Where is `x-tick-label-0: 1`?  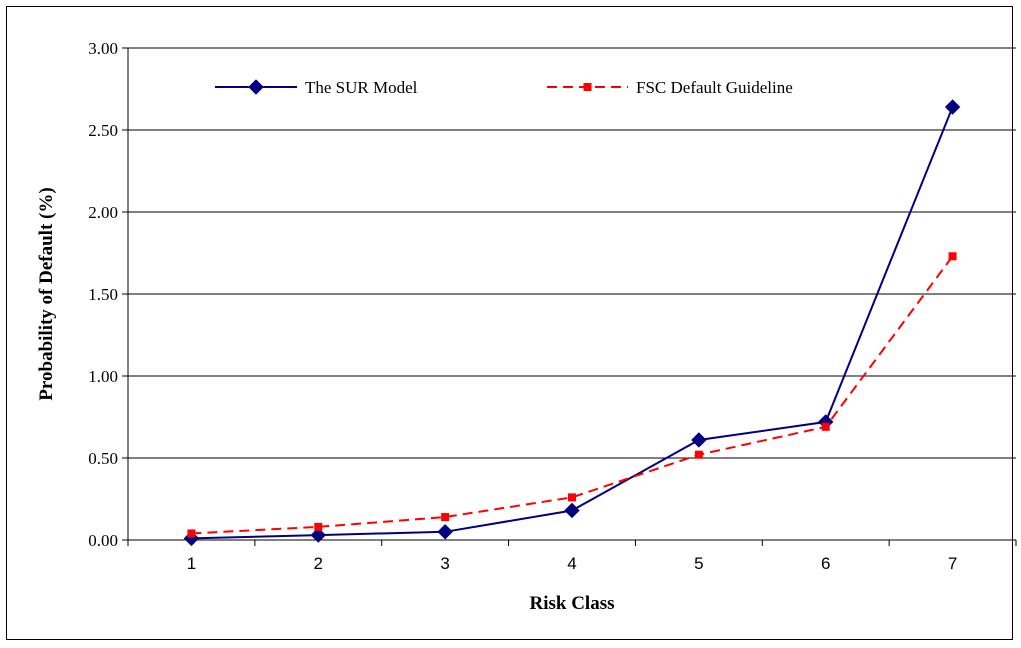 x-tick-label-0: 1 is located at coordinates (191, 563).